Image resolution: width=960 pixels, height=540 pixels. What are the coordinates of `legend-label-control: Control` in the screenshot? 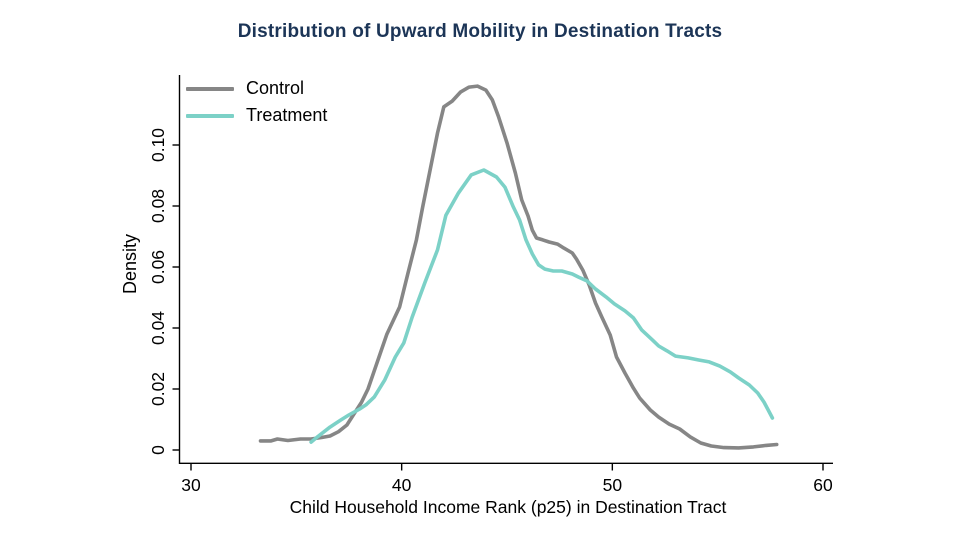 It's located at (275, 88).